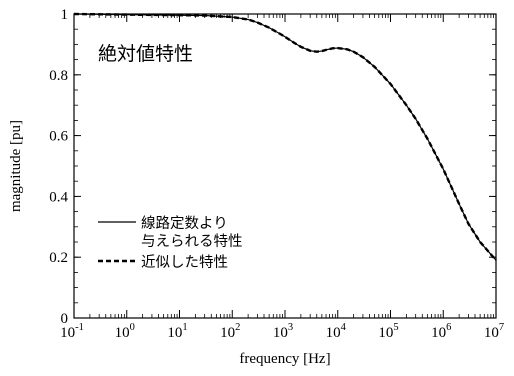 This screenshot has height=376, width=514. Describe the element at coordinates (184, 327) in the screenshot. I see `x-tick-exponent: 1` at that location.